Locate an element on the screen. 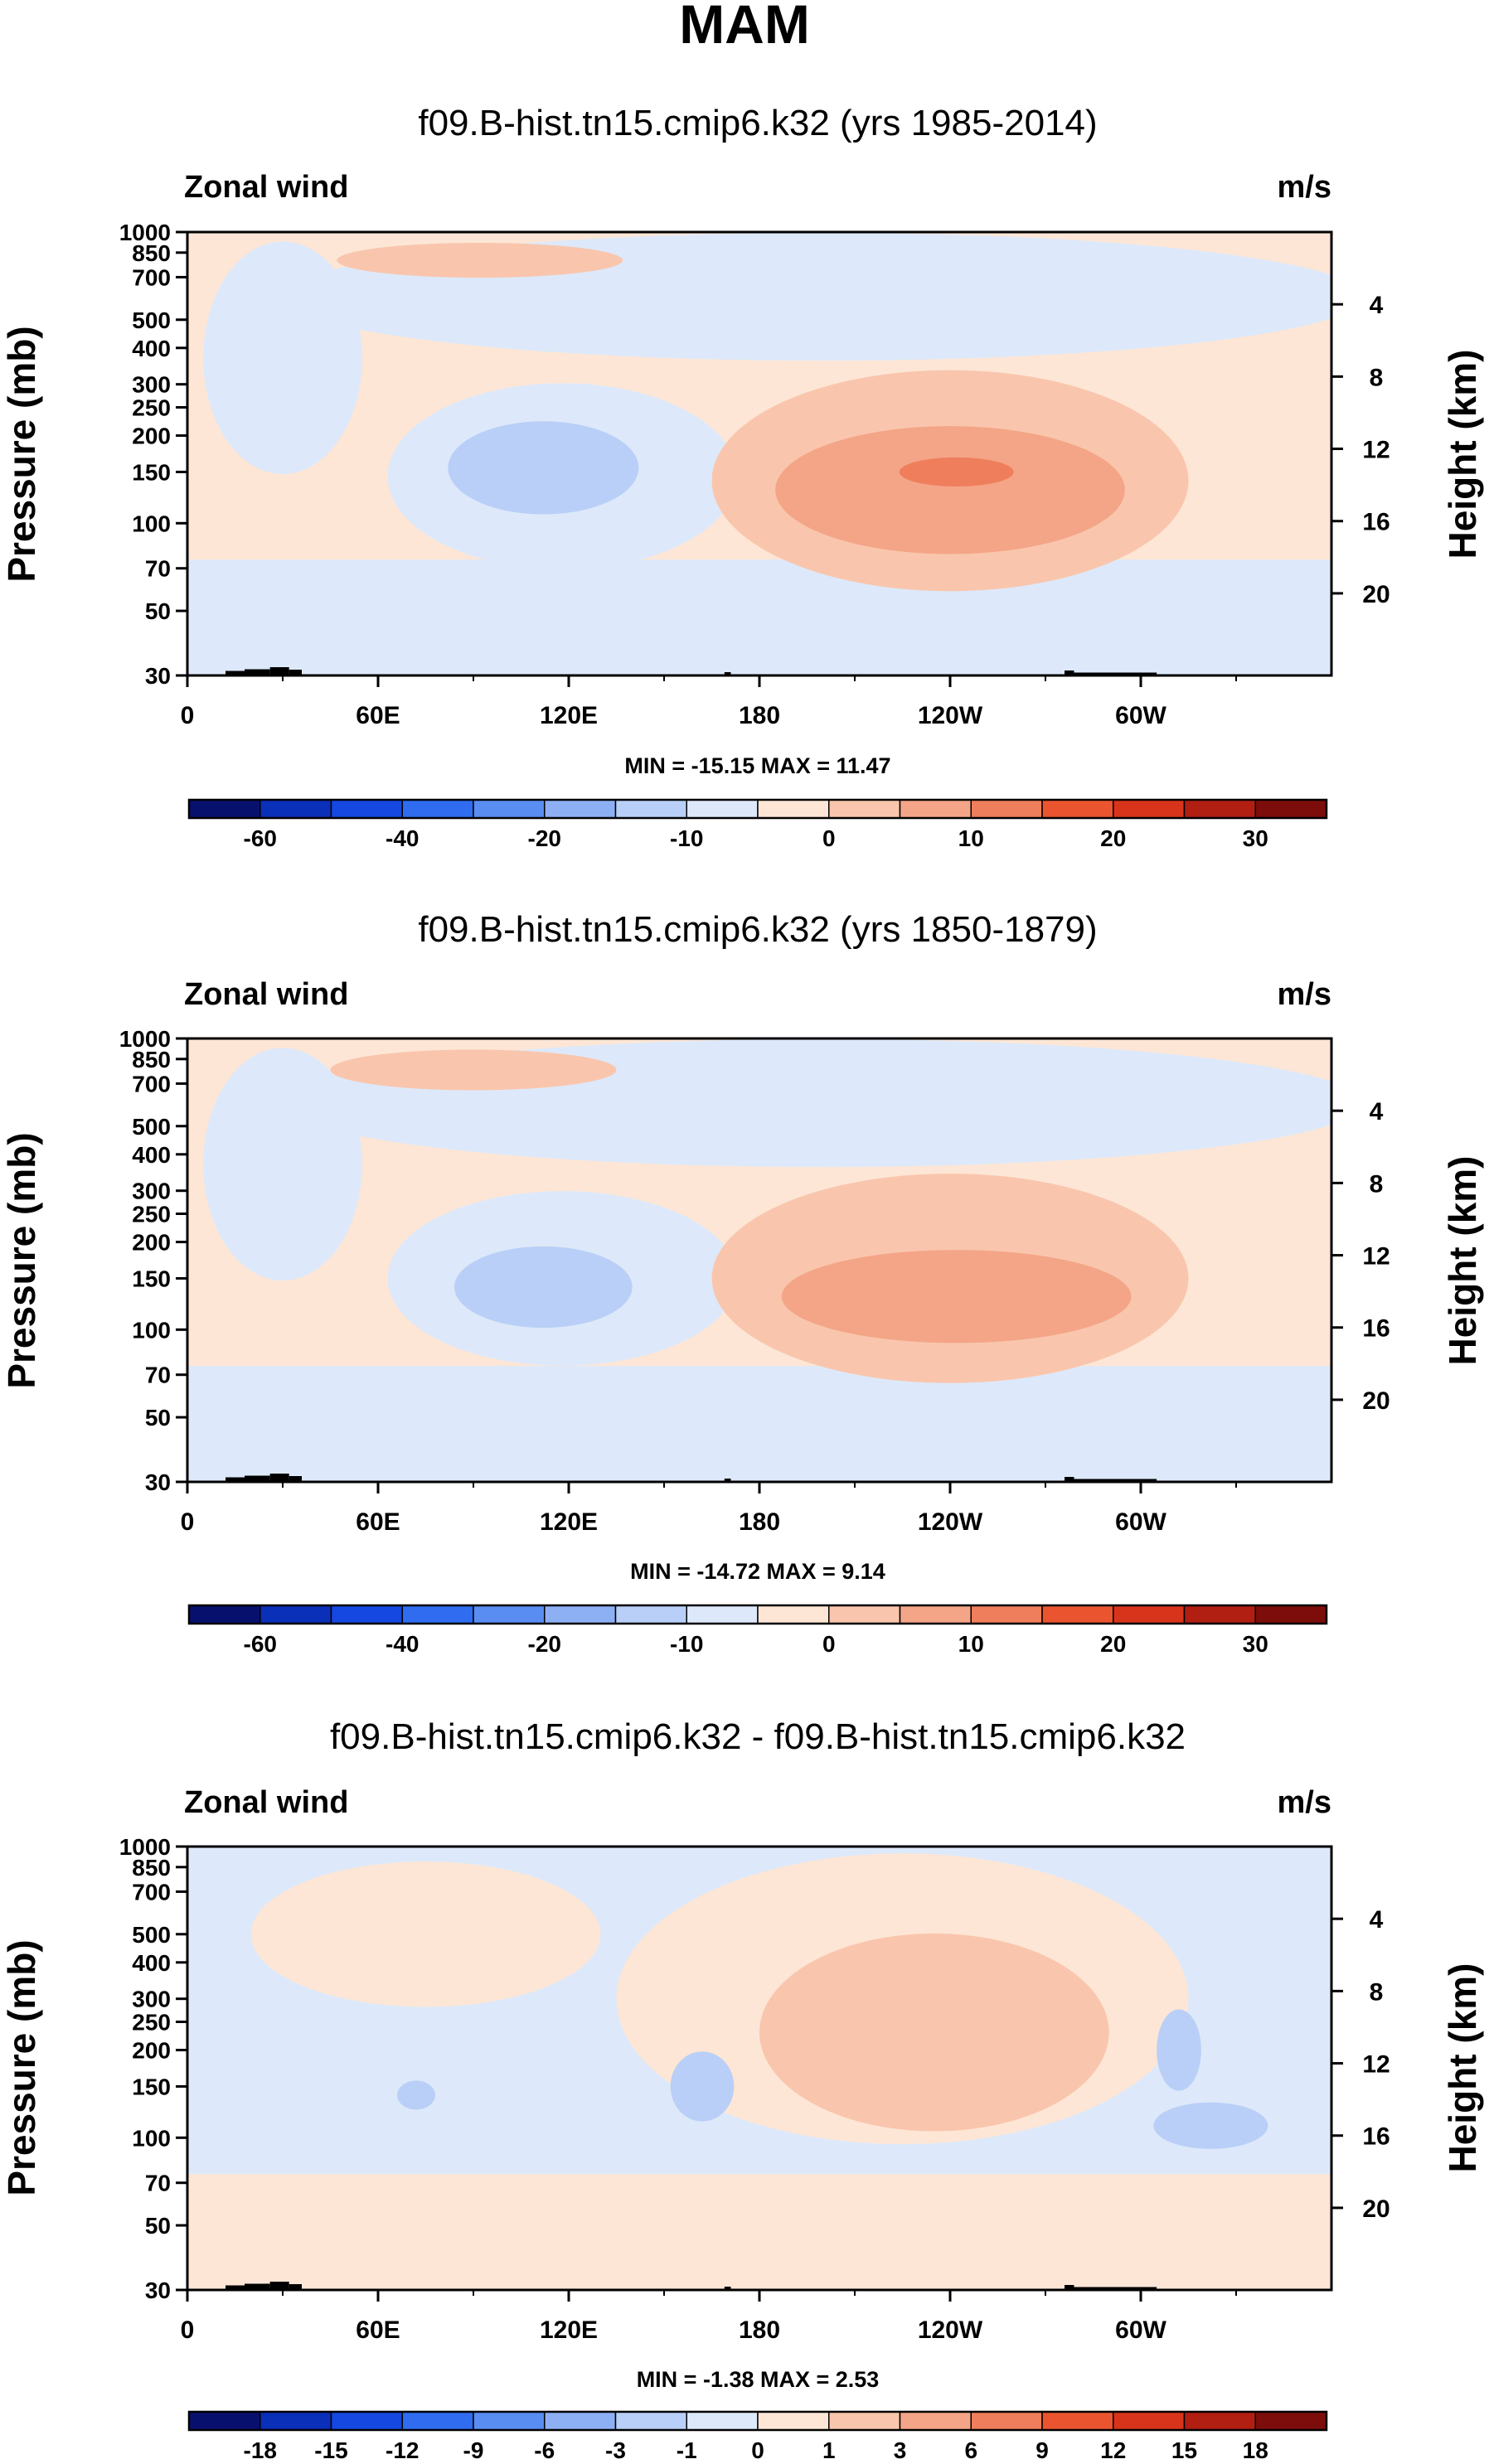 This screenshot has width=1489, height=2464. y-tick-label: 250 is located at coordinates (151, 408).